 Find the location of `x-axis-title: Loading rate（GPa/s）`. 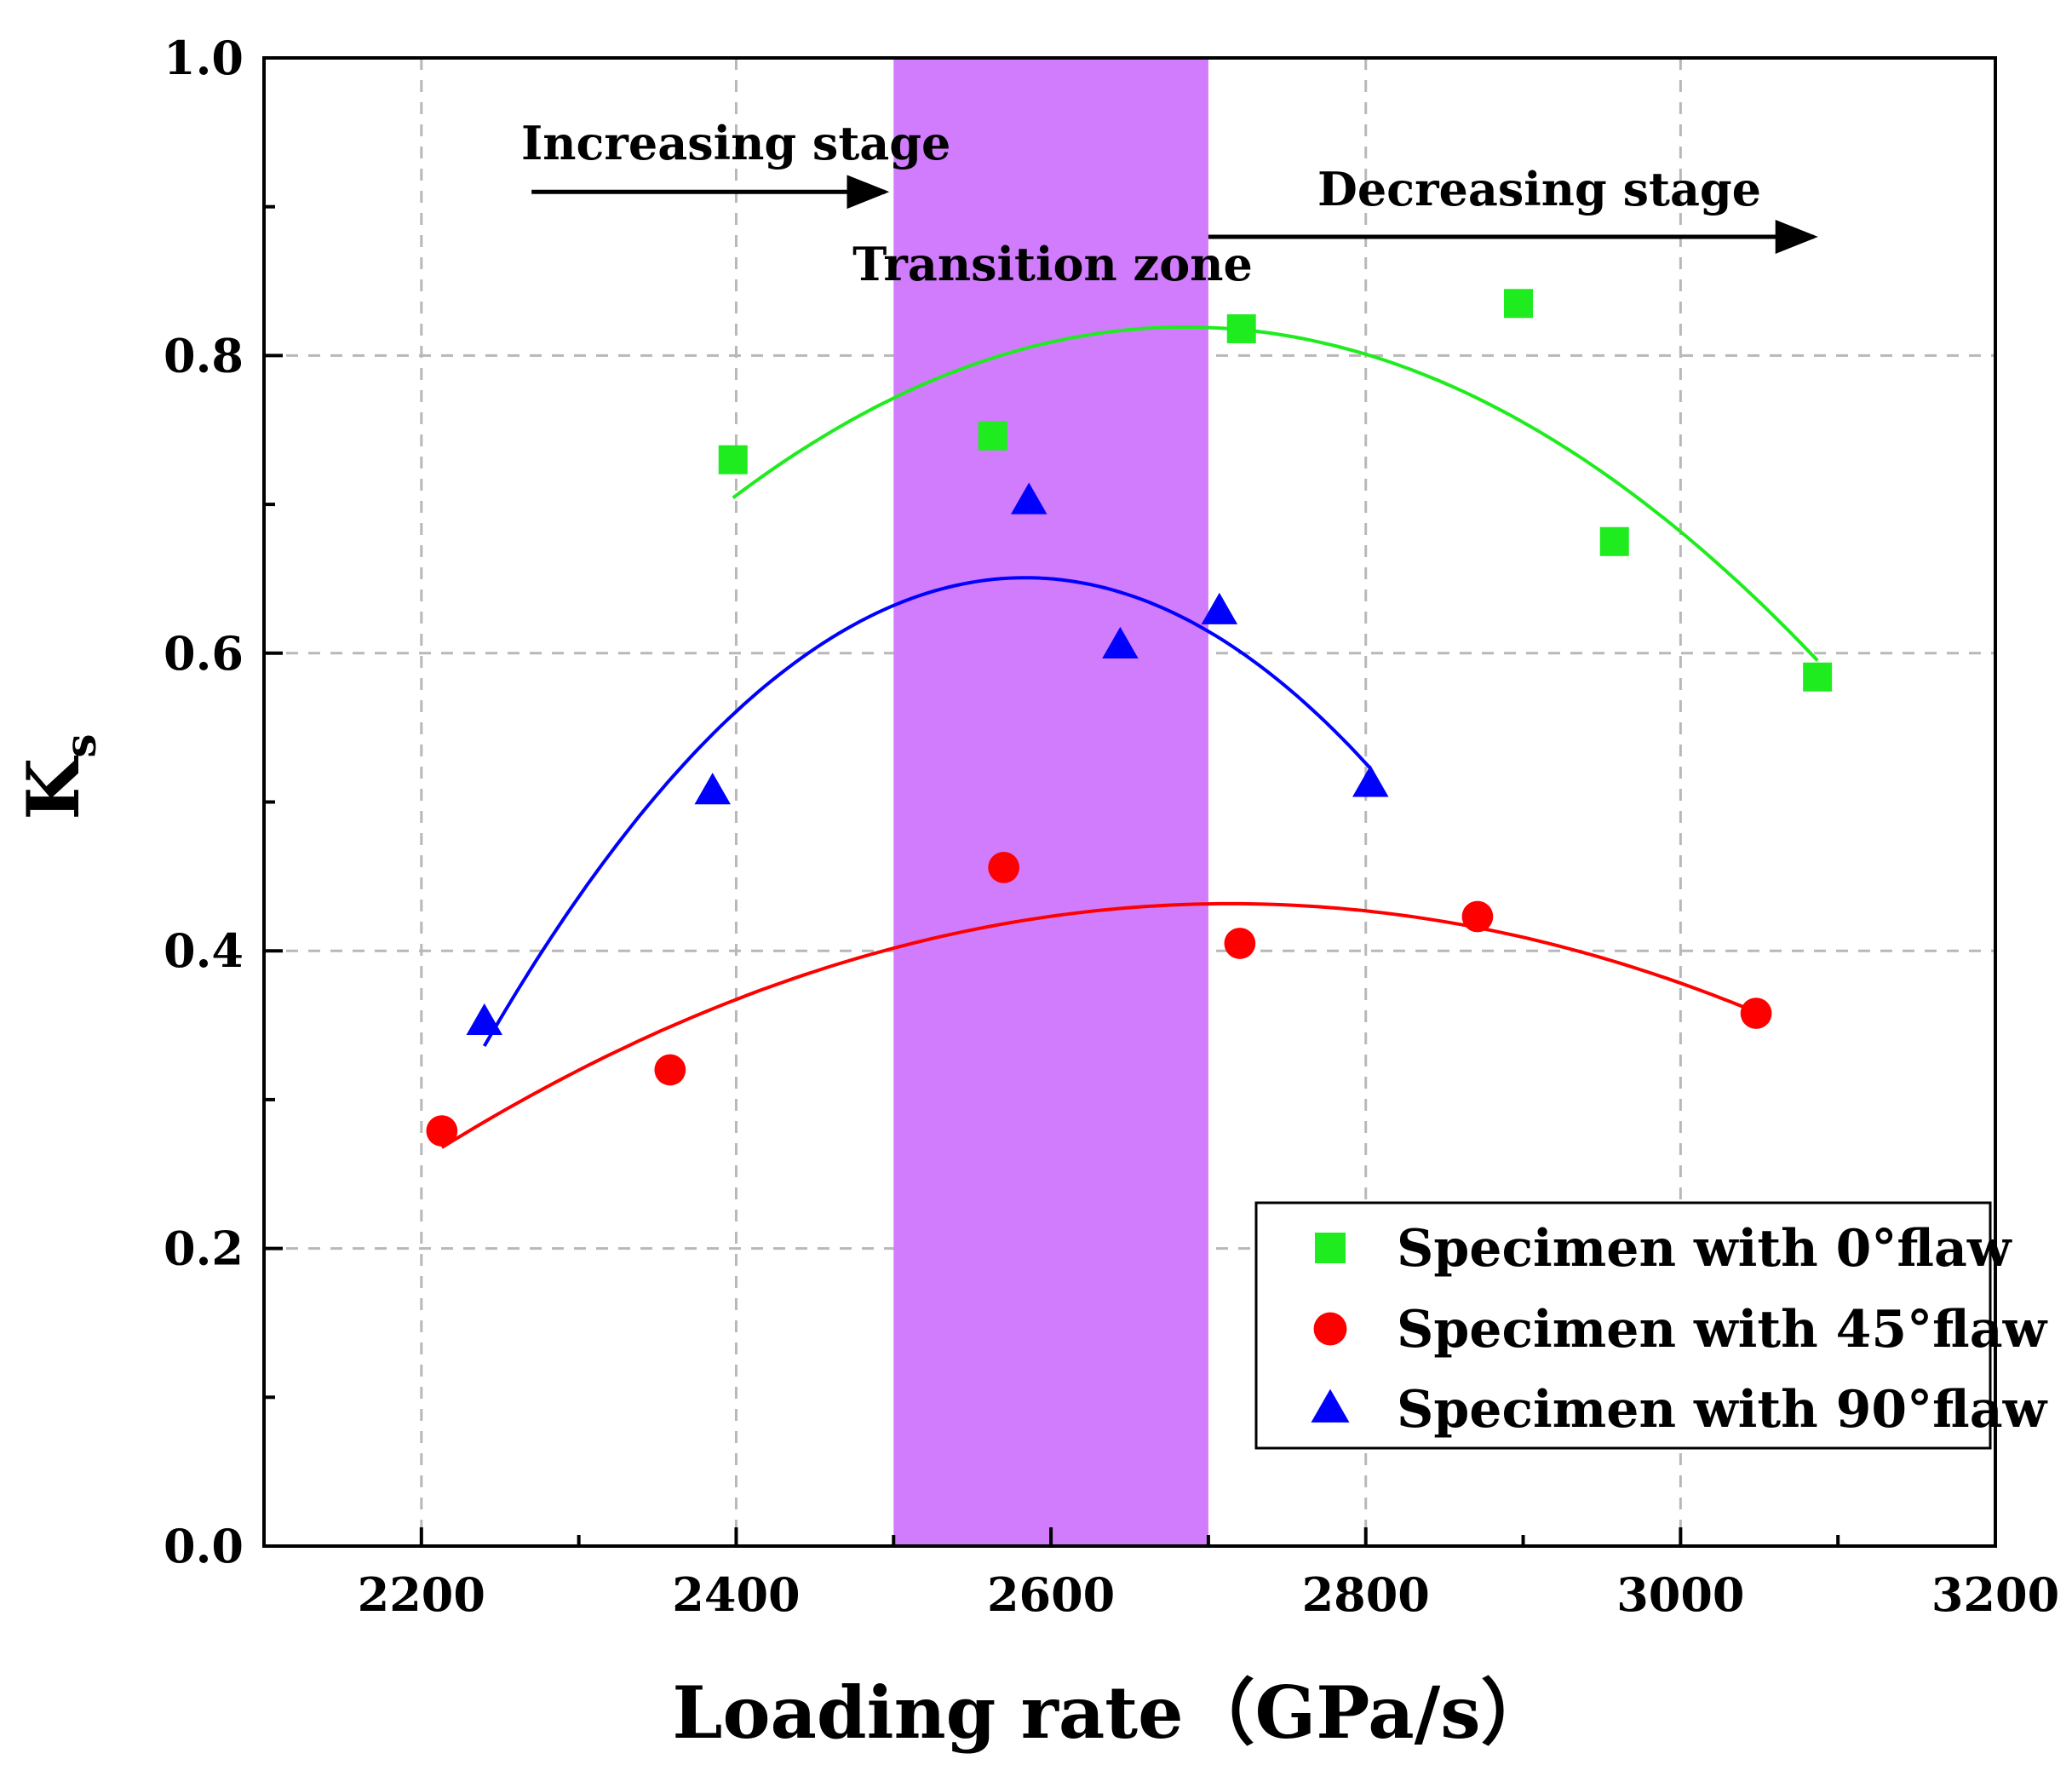

x-axis-title: Loading rate（GPa/s） is located at coordinates (1112, 1712).